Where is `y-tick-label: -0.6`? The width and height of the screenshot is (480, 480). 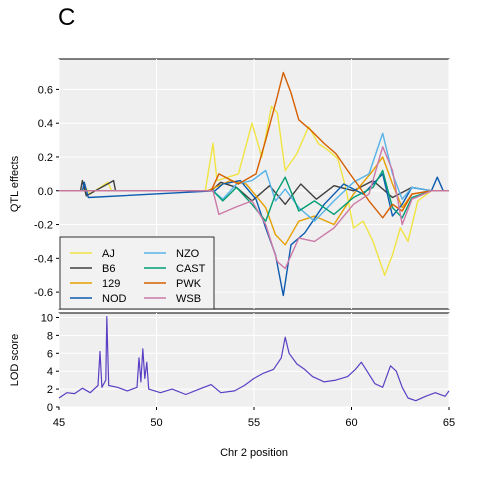
y-tick-label: -0.6 is located at coordinates (43, 293).